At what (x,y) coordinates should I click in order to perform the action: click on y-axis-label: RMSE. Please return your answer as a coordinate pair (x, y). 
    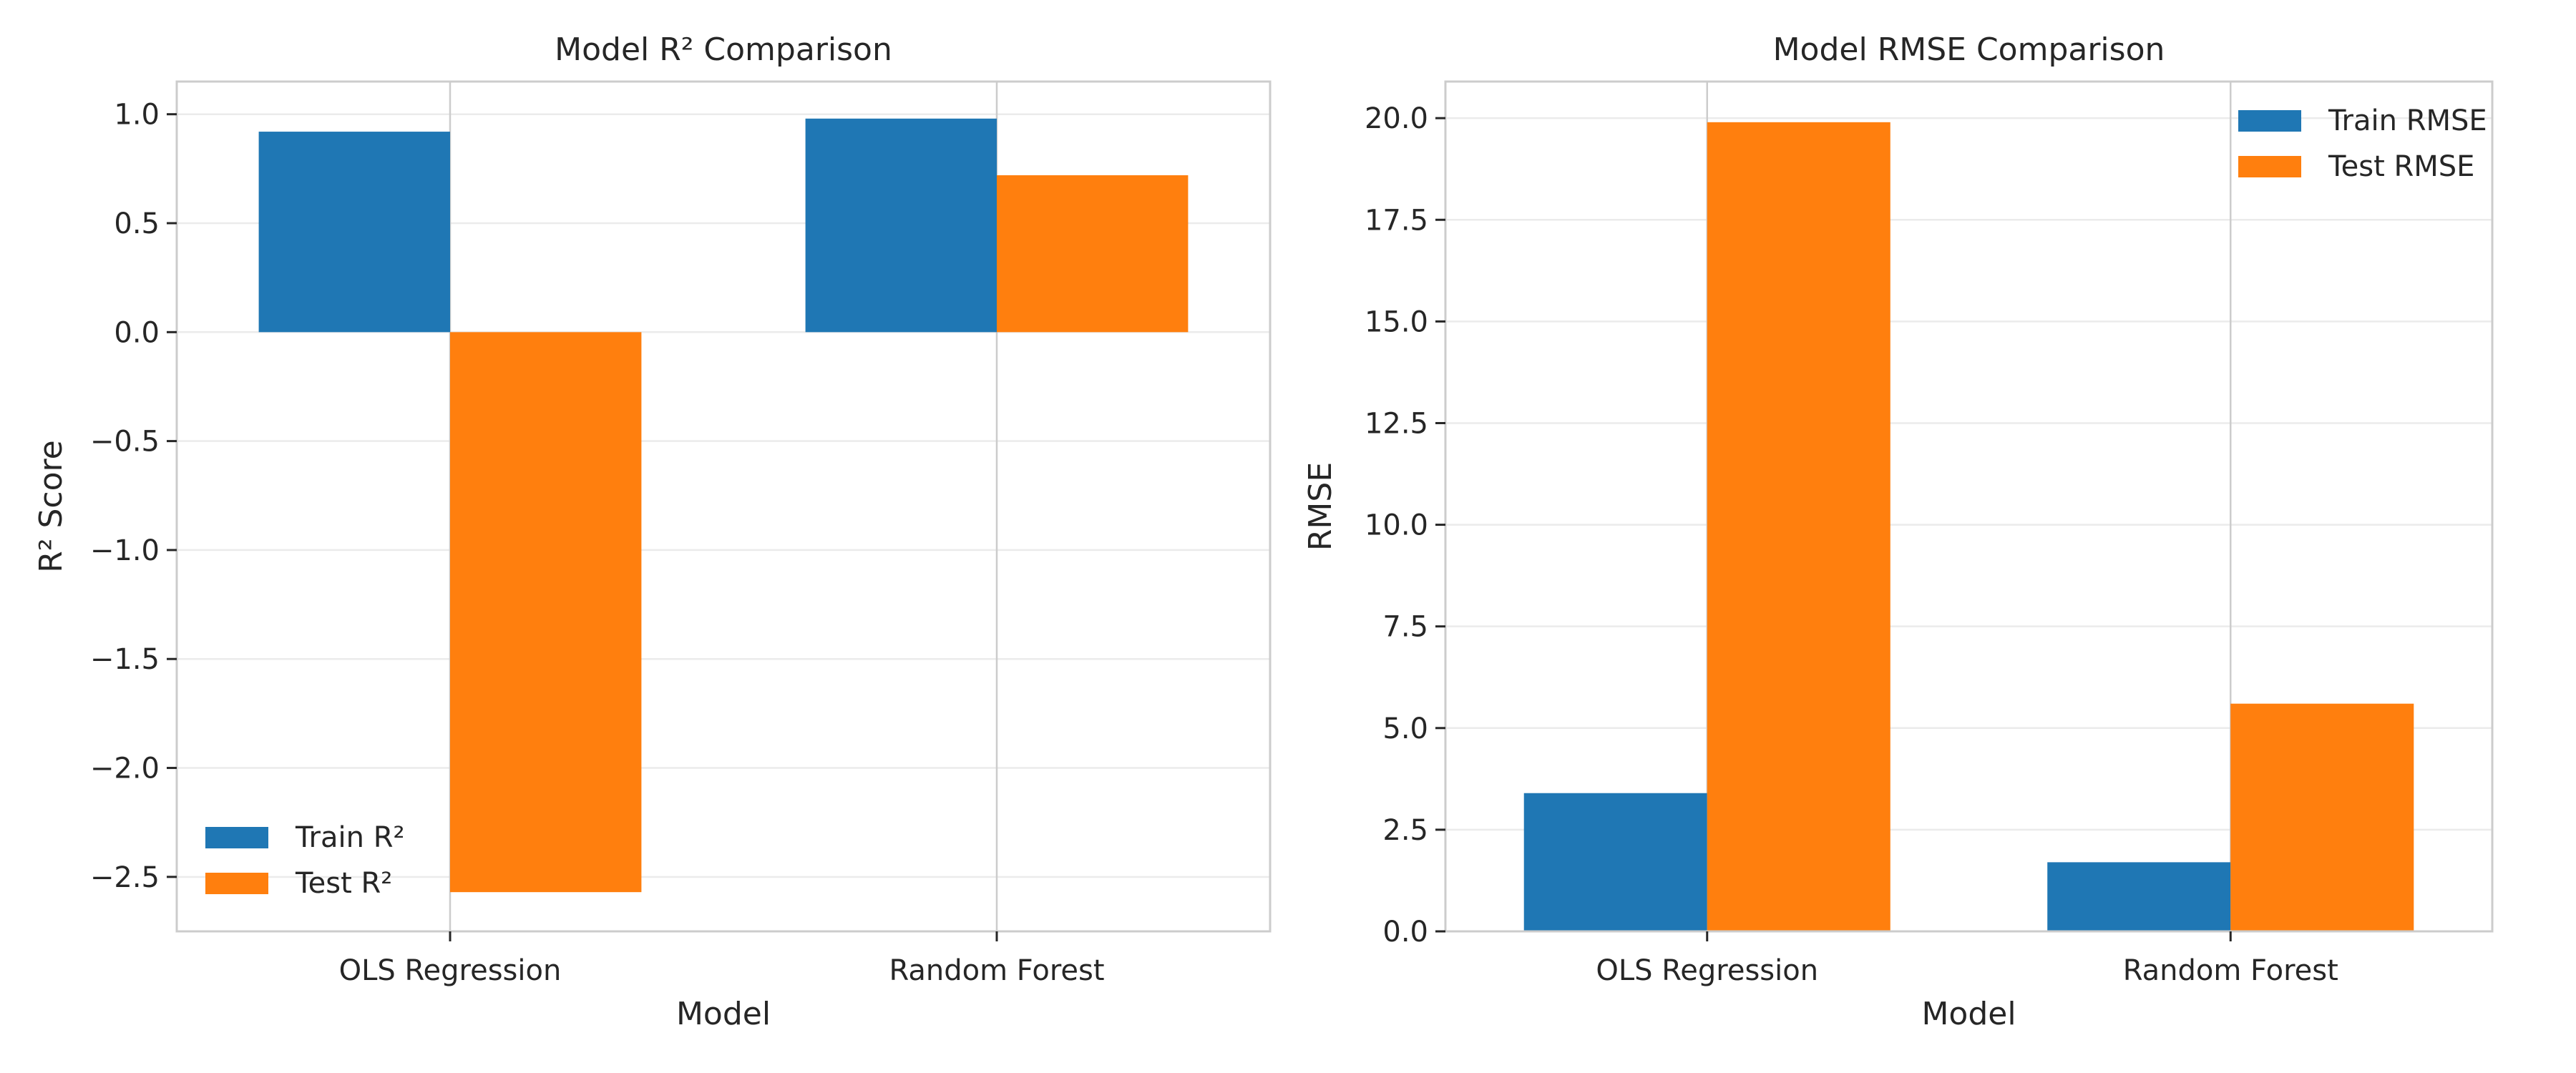
    Looking at the image, I should click on (1320, 506).